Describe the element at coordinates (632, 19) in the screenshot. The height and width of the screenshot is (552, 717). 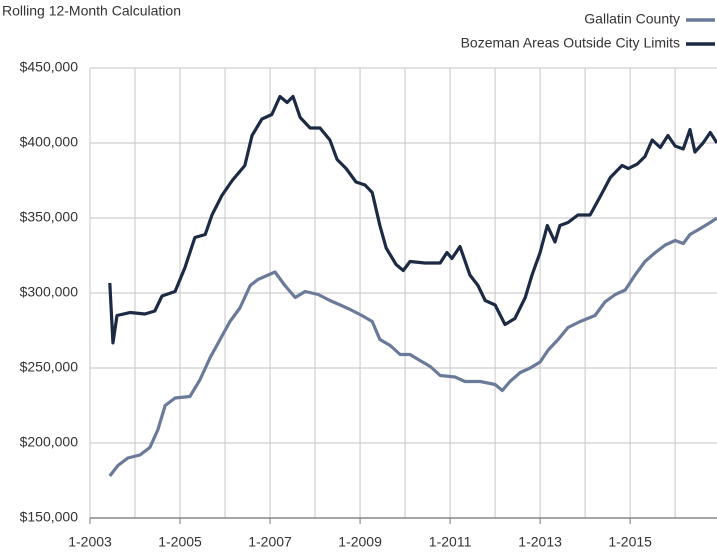
I see `legend-label: Gallatin County` at that location.